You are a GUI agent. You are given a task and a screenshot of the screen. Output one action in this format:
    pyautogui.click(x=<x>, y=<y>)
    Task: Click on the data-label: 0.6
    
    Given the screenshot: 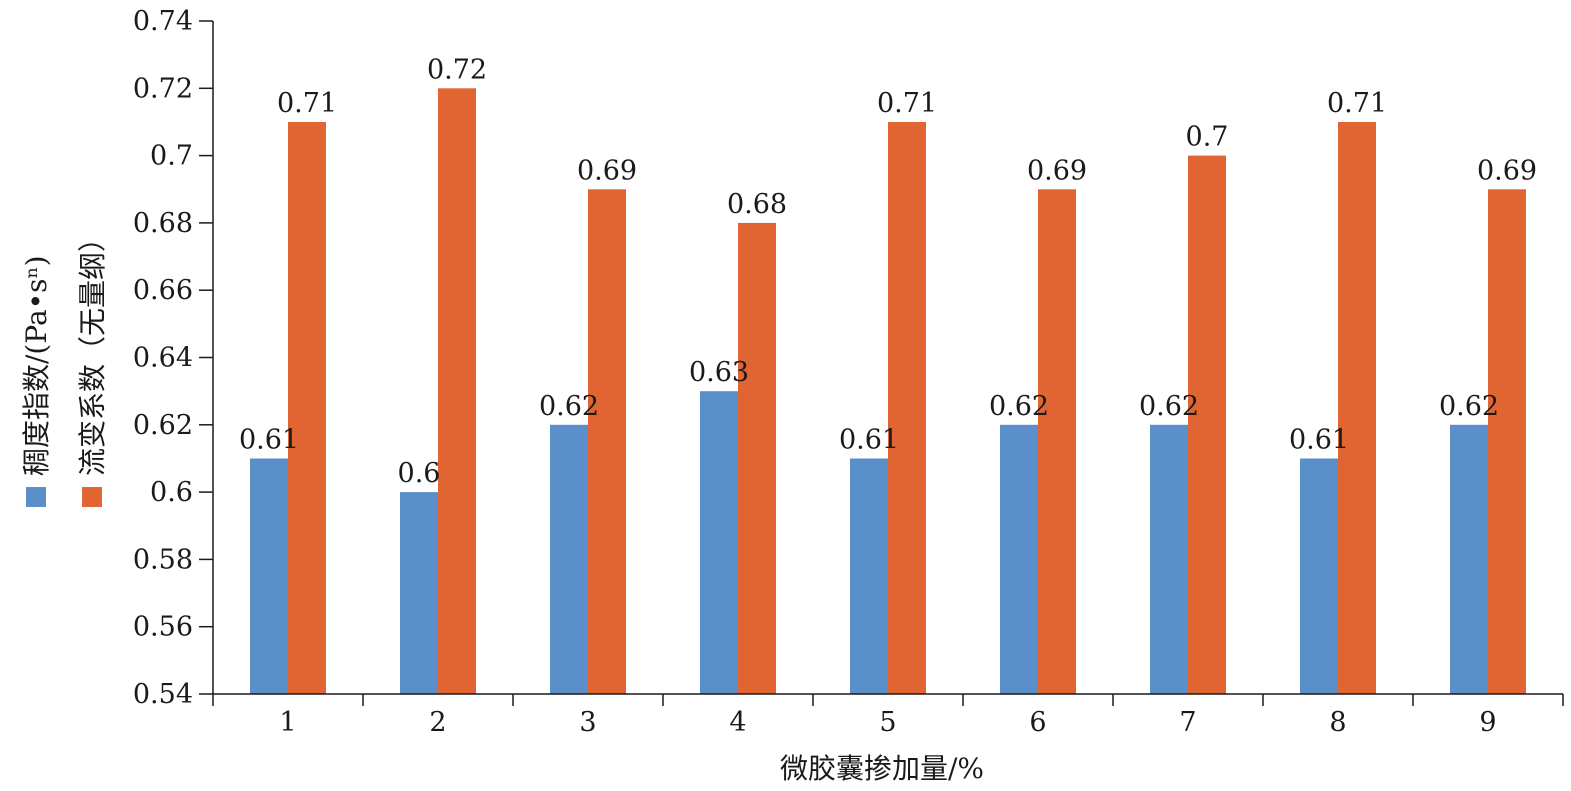 What is the action you would take?
    pyautogui.click(x=419, y=473)
    